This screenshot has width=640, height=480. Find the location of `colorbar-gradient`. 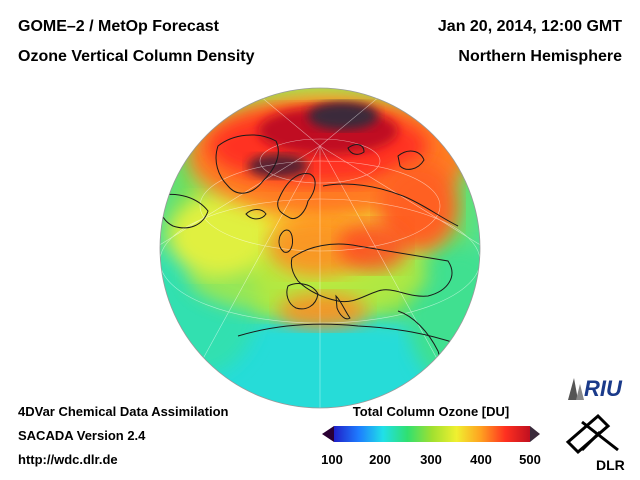

colorbar-gradient is located at coordinates (431, 434).